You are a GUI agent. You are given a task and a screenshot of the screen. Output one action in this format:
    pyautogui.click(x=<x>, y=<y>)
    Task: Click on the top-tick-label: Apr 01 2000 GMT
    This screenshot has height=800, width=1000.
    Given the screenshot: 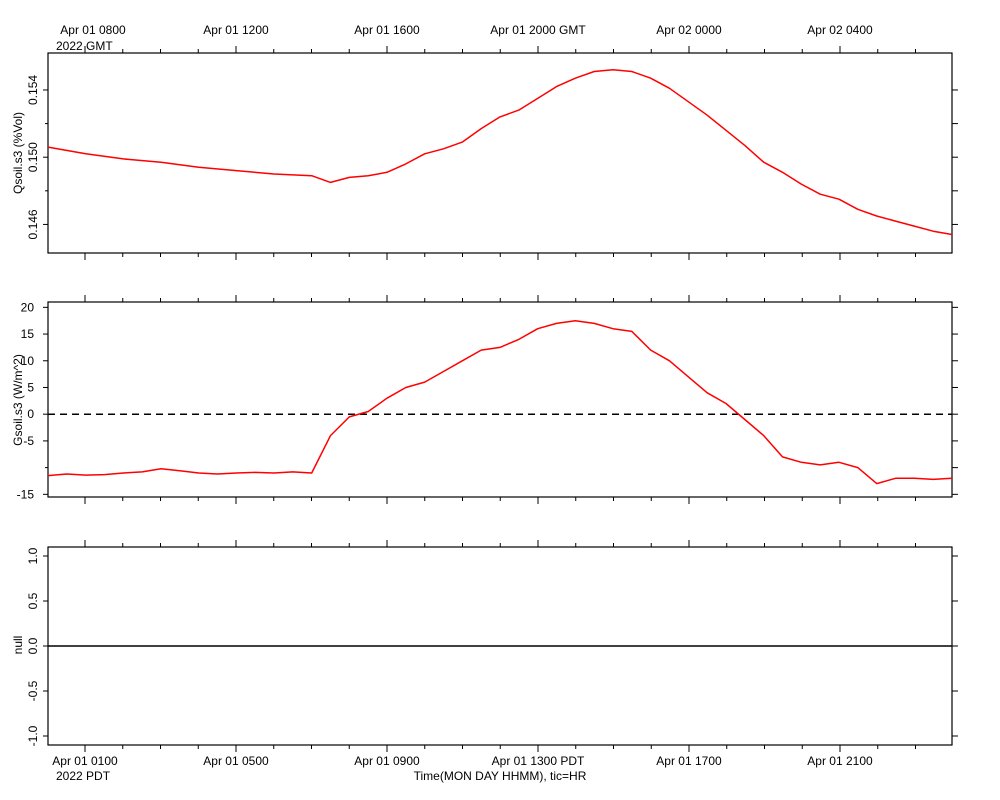 What is the action you would take?
    pyautogui.click(x=538, y=30)
    